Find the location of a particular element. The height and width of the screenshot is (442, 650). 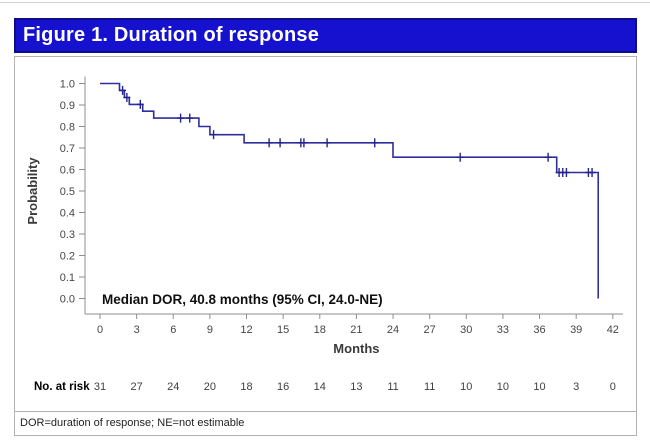

svg-text: 20 is located at coordinates (210, 387).